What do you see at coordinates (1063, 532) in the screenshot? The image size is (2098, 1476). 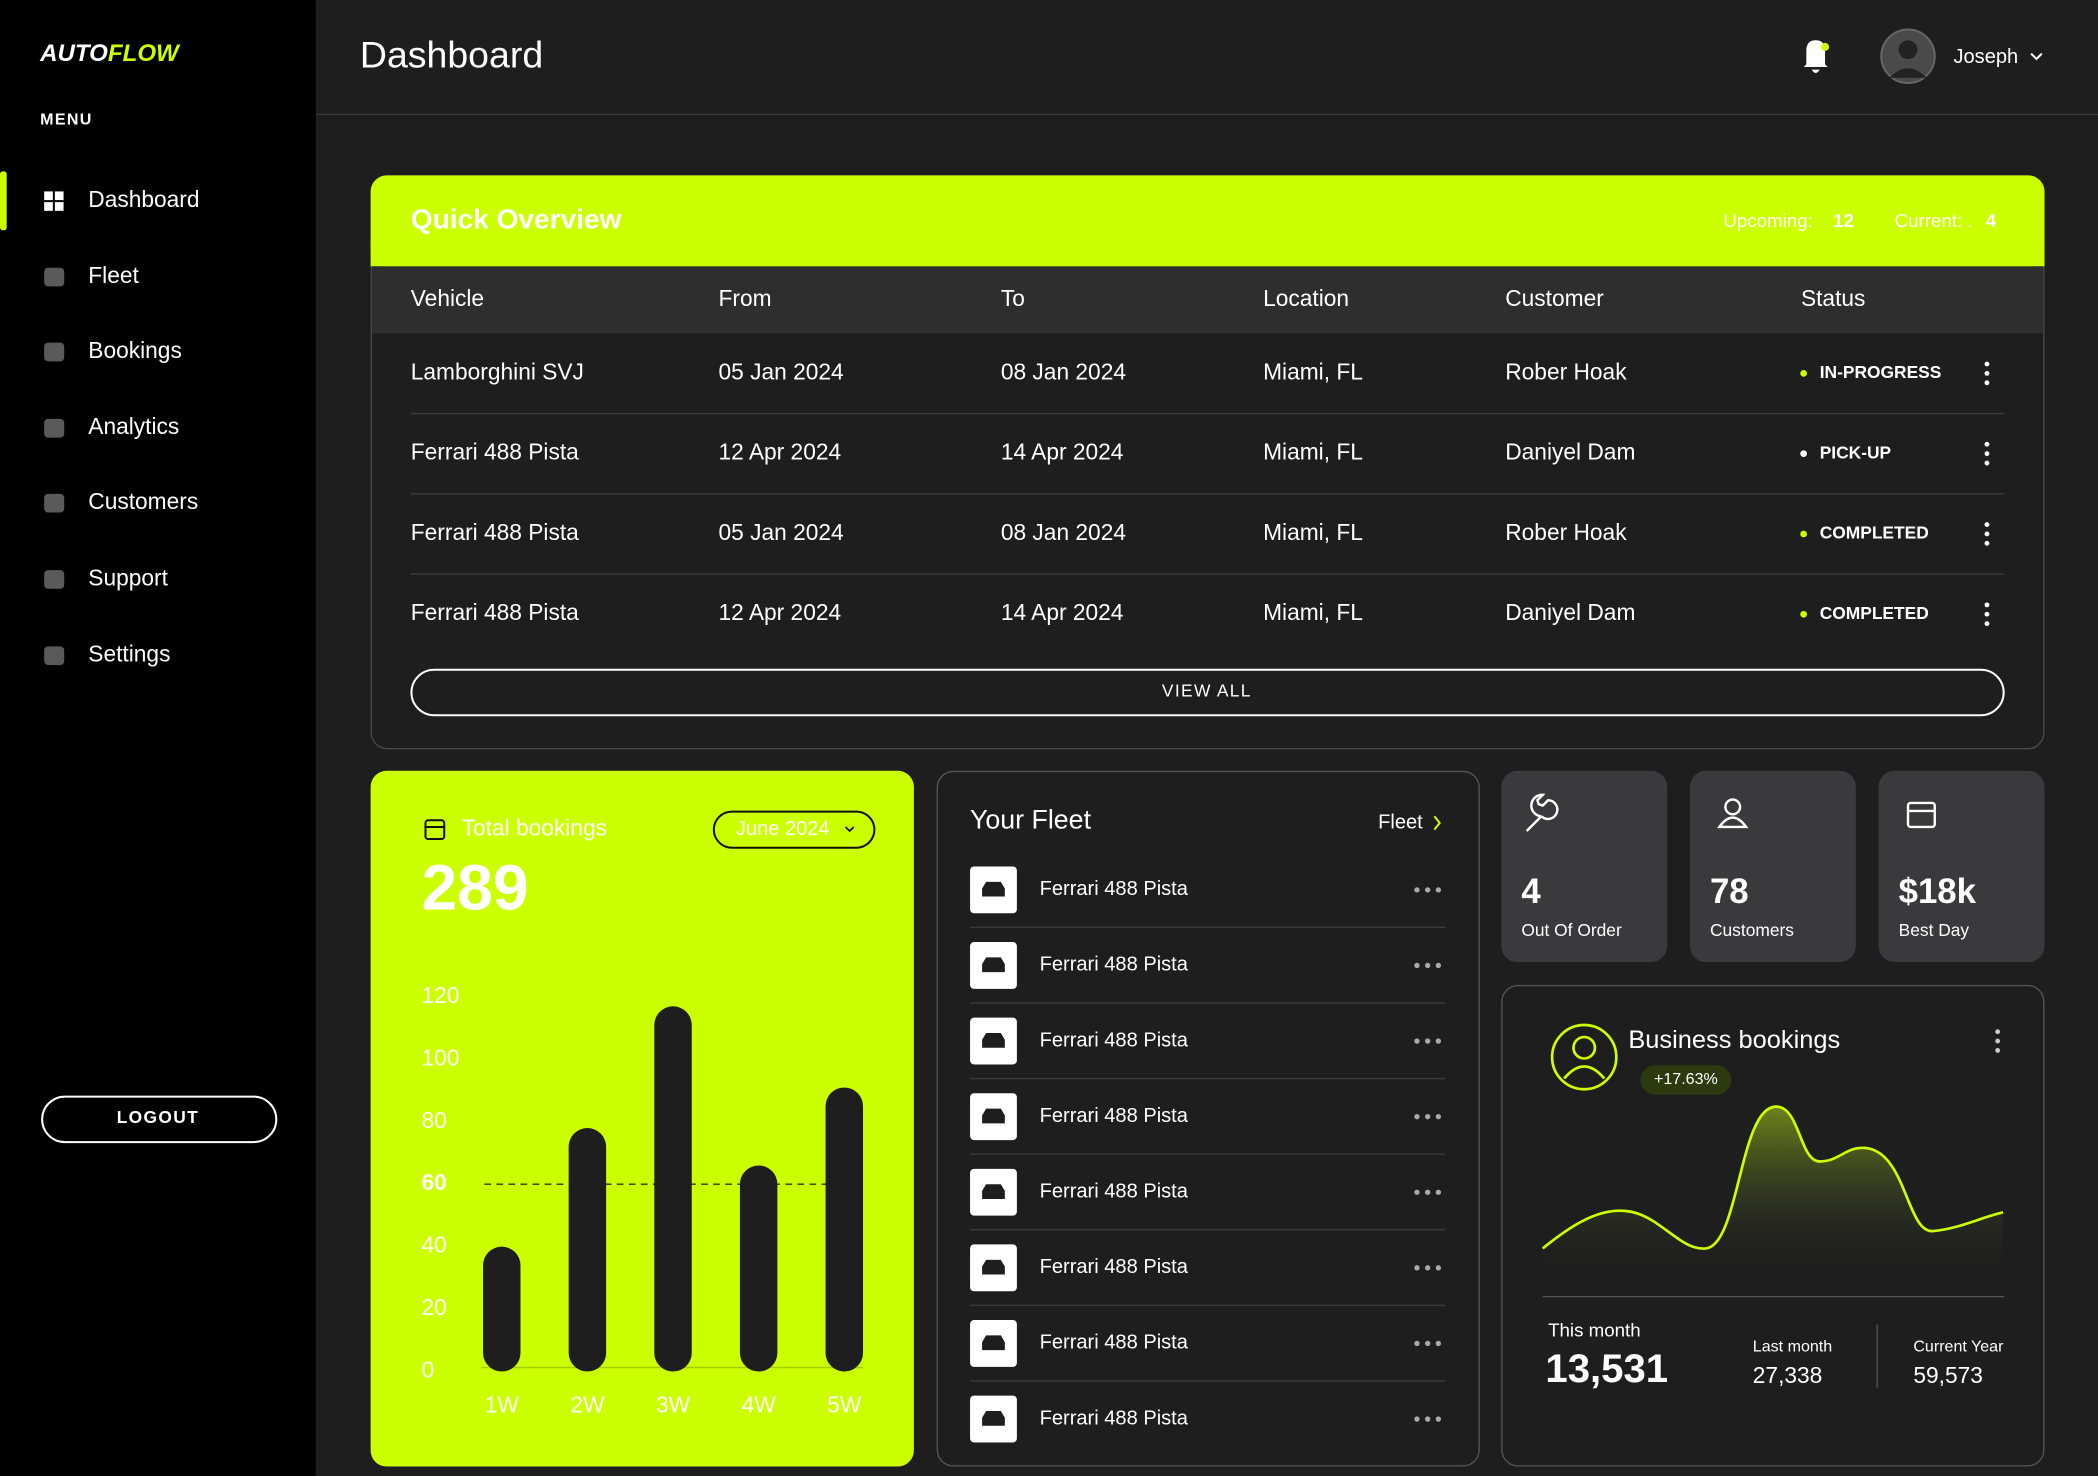 I see `table-cell: 08 Jan 2024` at bounding box center [1063, 532].